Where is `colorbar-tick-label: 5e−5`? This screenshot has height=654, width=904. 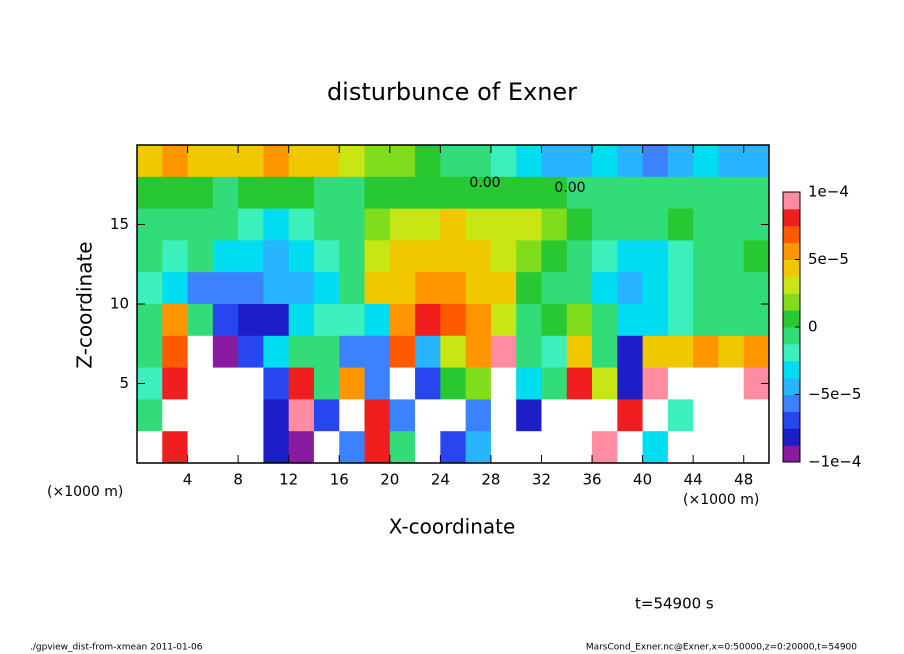 colorbar-tick-label: 5e−5 is located at coordinates (828, 259).